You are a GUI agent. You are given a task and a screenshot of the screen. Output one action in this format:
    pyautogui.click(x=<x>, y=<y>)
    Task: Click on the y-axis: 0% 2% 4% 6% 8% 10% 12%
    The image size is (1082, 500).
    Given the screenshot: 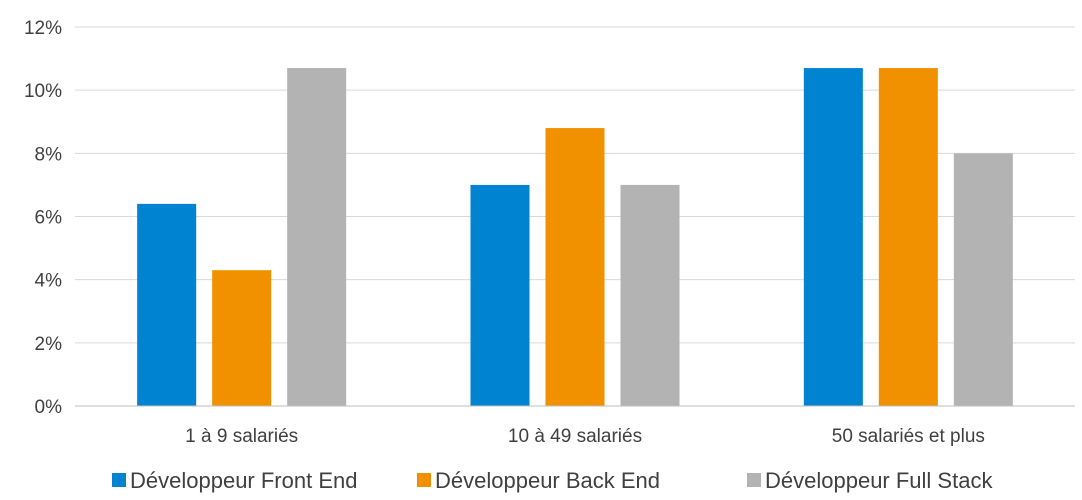 What is the action you would take?
    pyautogui.click(x=43, y=218)
    